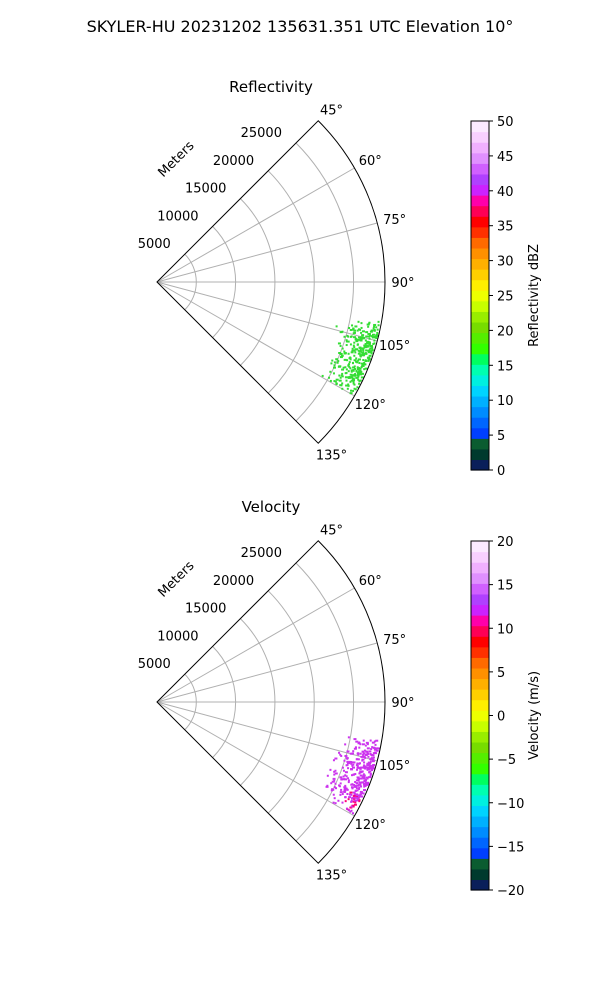 The height and width of the screenshot is (1000, 600). What do you see at coordinates (261, 133) in the screenshot?
I see `range-tick-label: 25000` at bounding box center [261, 133].